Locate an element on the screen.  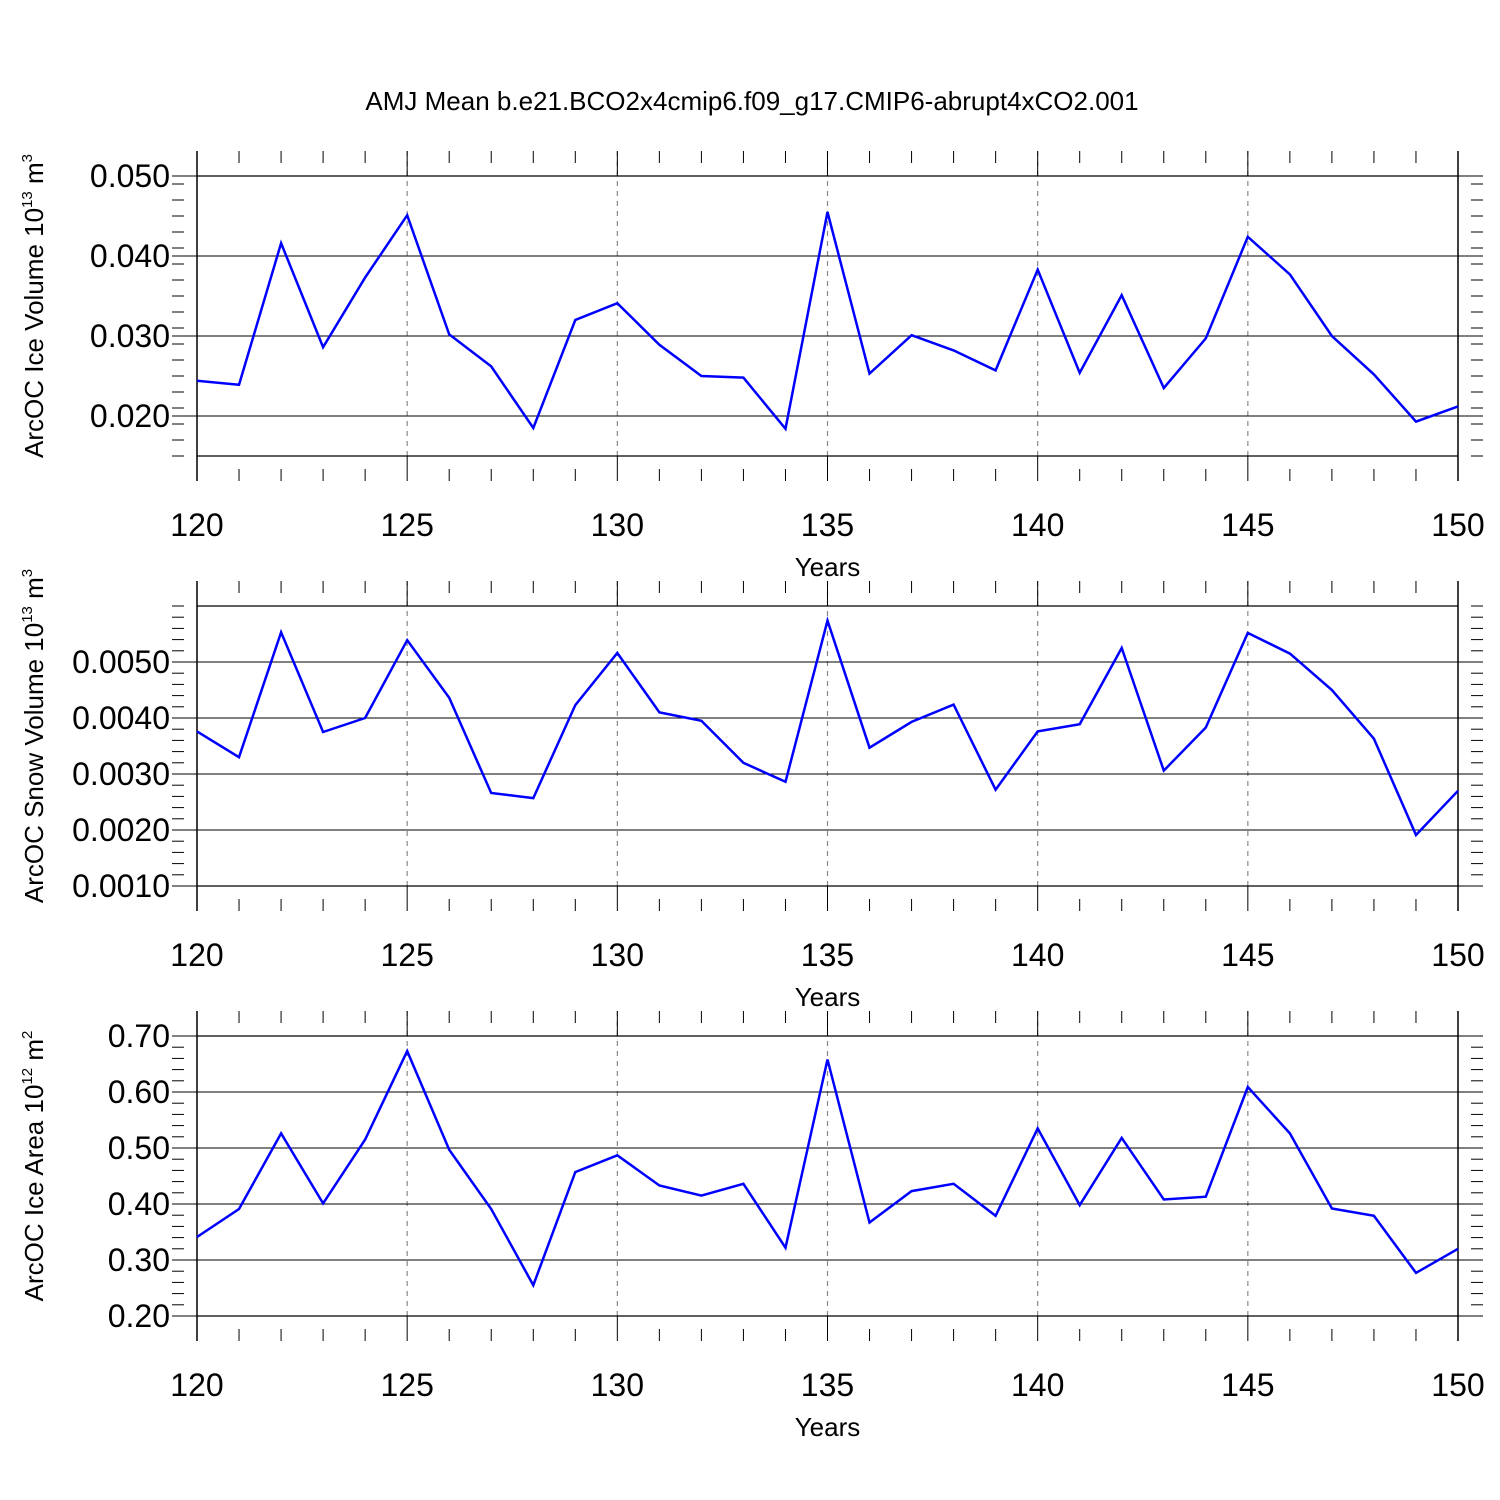
y-tick-label: 0.0010 is located at coordinates (121, 886).